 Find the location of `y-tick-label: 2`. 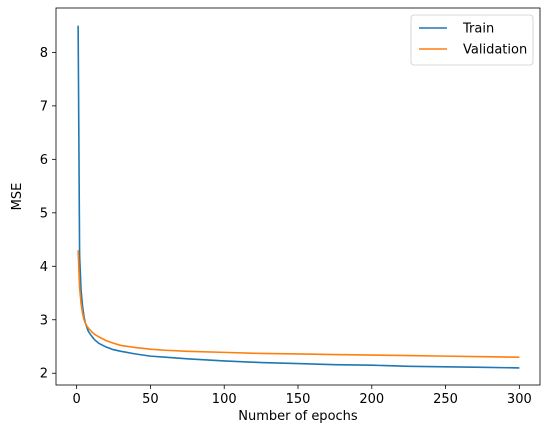

y-tick-label: 2 is located at coordinates (44, 374).